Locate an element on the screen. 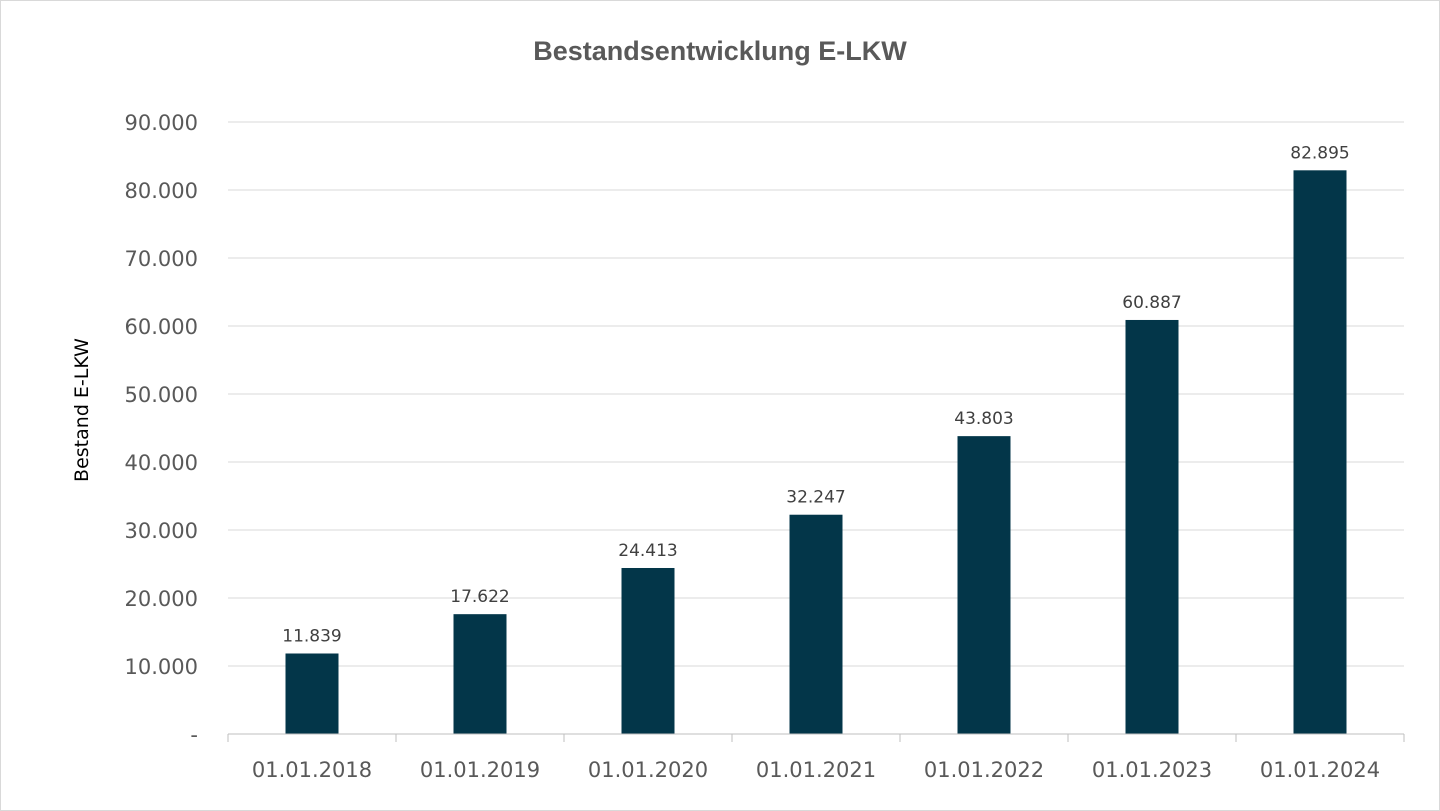 The image size is (1440, 811). data-label: 43.803 is located at coordinates (983, 419).